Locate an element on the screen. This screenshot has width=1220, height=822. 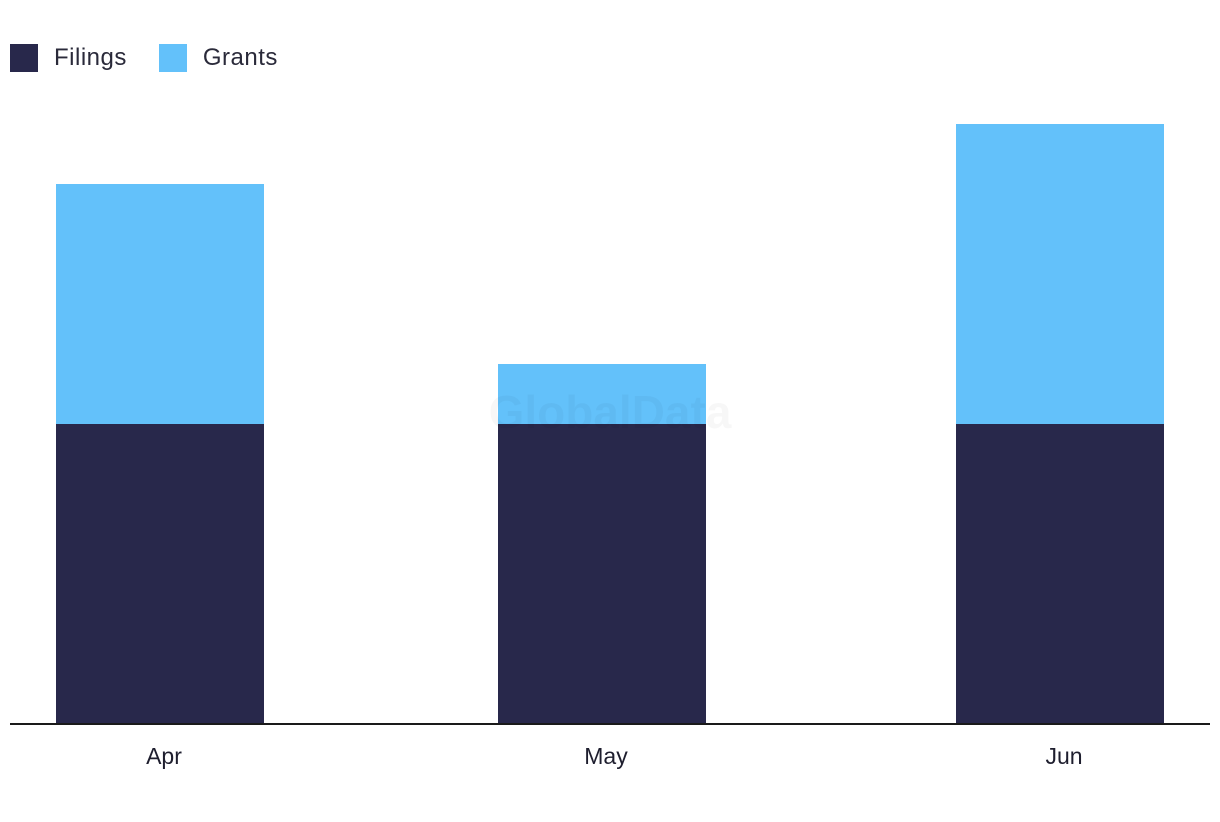
x-tick-label-may: May is located at coordinates (606, 756).